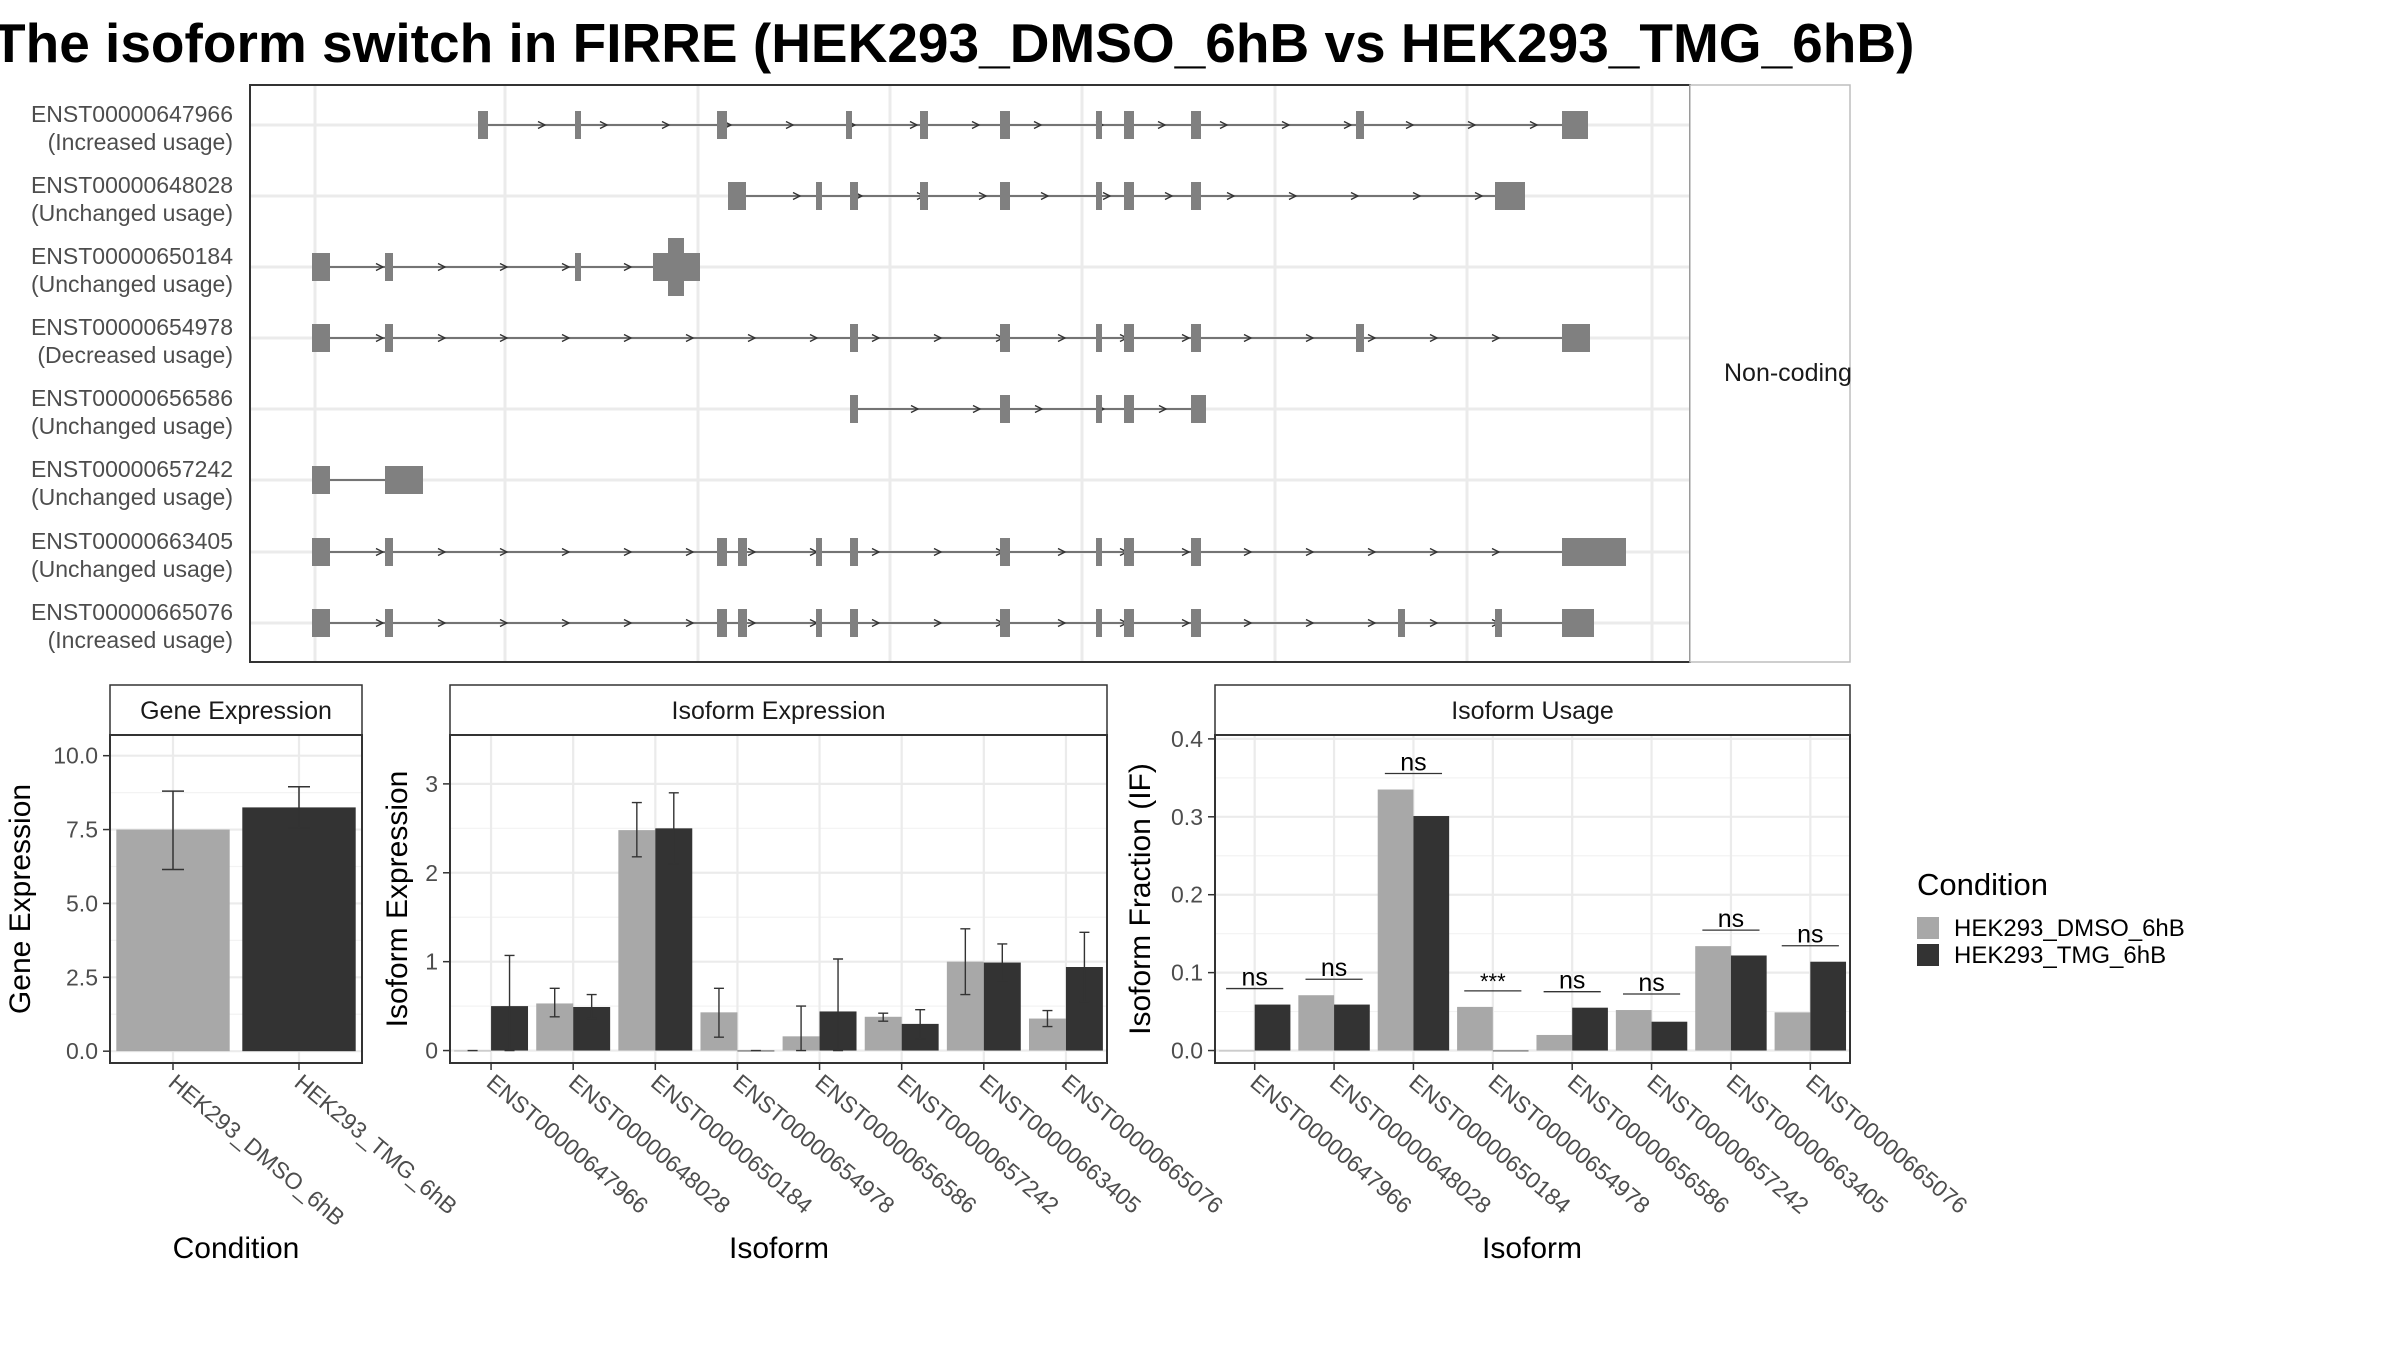 The height and width of the screenshot is (1350, 2400). What do you see at coordinates (431, 784) in the screenshot?
I see `y-tick-label: 3` at bounding box center [431, 784].